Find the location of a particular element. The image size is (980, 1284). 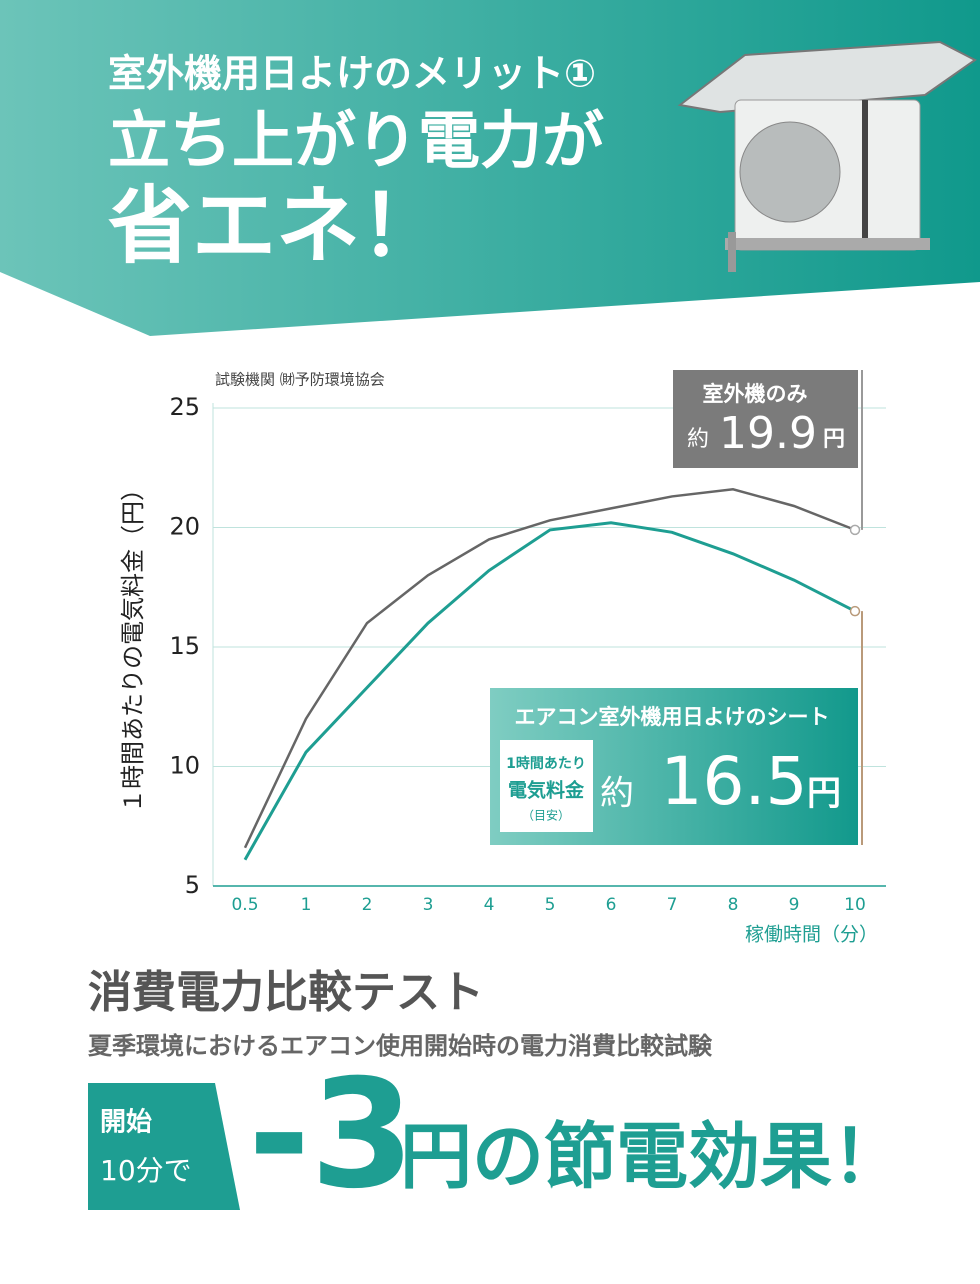

x-axis-label: 稼働時間（分） is located at coordinates (811, 935).